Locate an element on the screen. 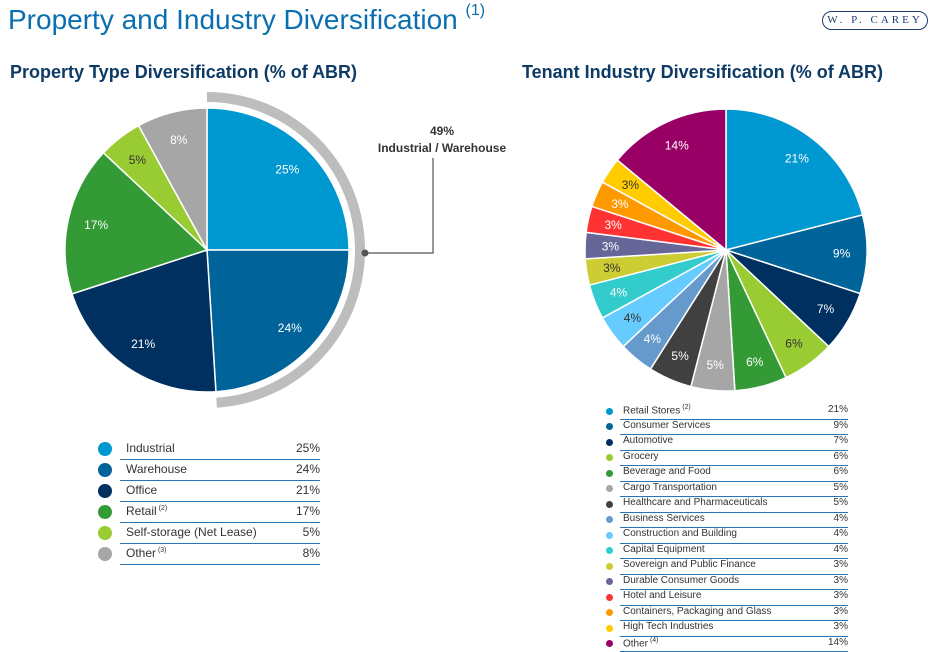 The image size is (936, 652). annotation-dot is located at coordinates (365, 253).